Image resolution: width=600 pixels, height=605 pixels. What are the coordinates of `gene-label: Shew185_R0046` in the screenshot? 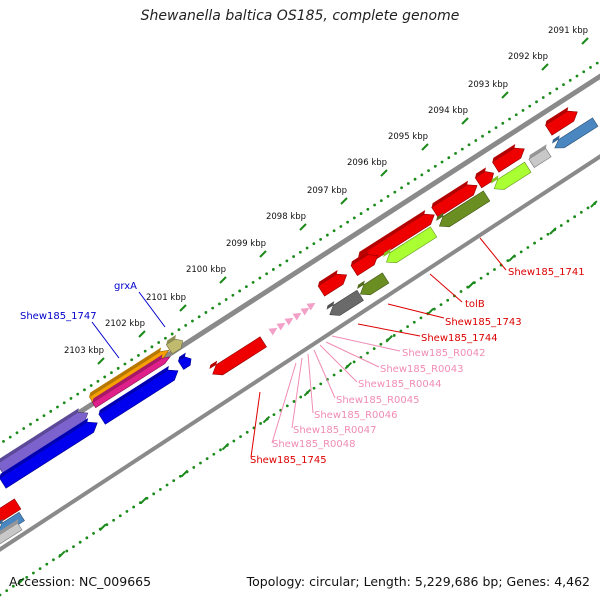 It's located at (356, 415).